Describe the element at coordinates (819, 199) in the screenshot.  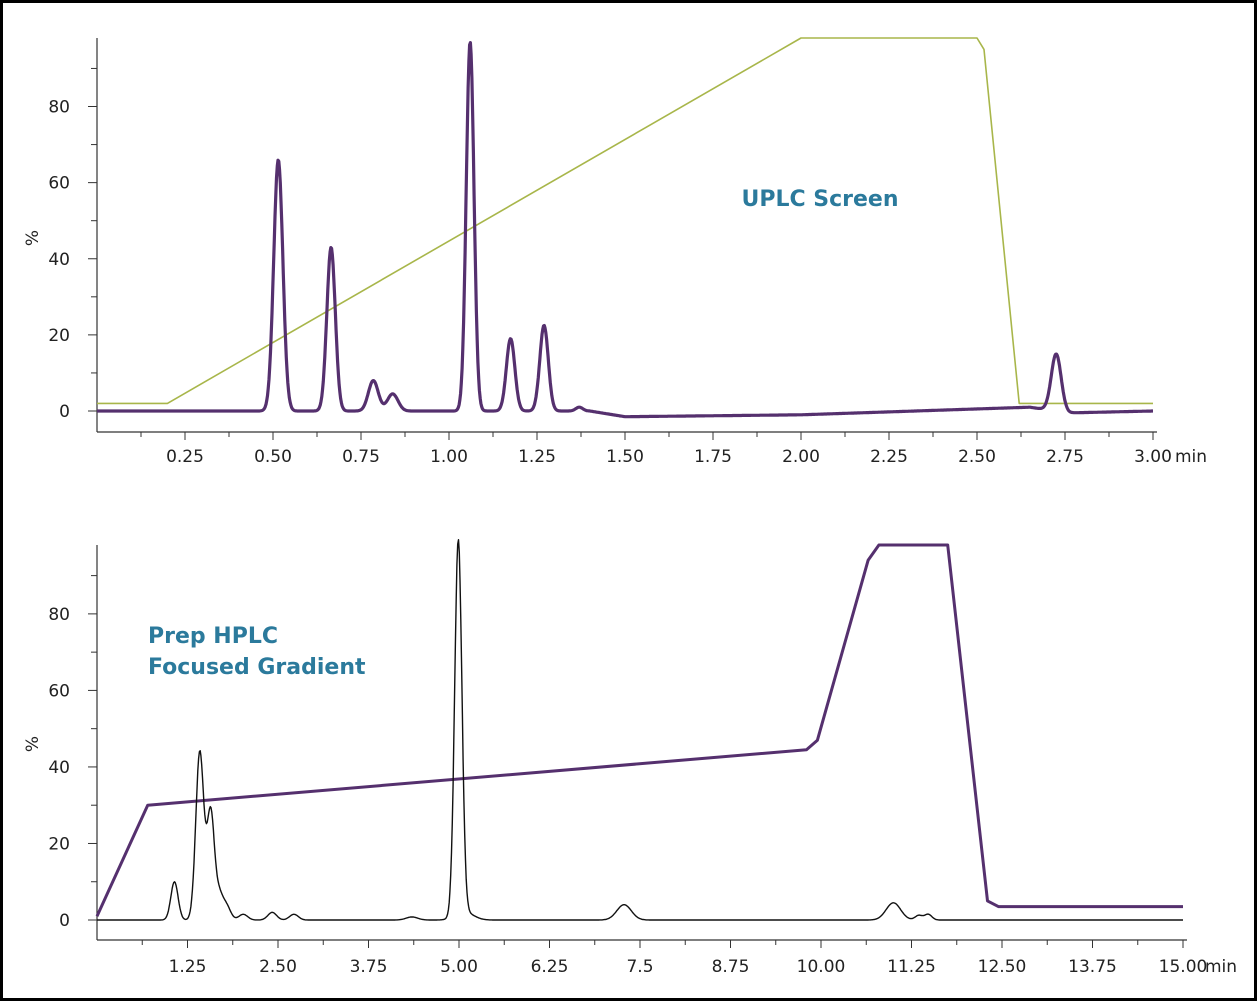
I see `uplc-chart-title: UPLC Screen` at that location.